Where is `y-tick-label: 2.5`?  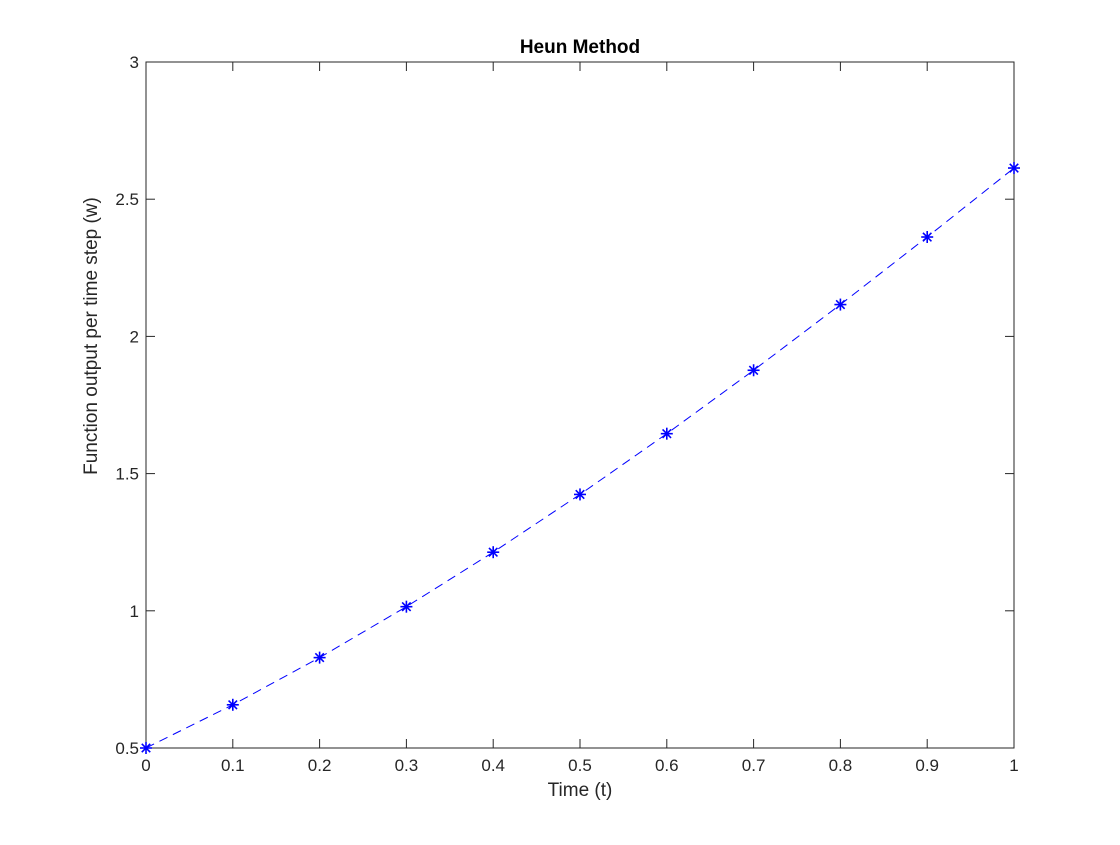
y-tick-label: 2.5 is located at coordinates (127, 199).